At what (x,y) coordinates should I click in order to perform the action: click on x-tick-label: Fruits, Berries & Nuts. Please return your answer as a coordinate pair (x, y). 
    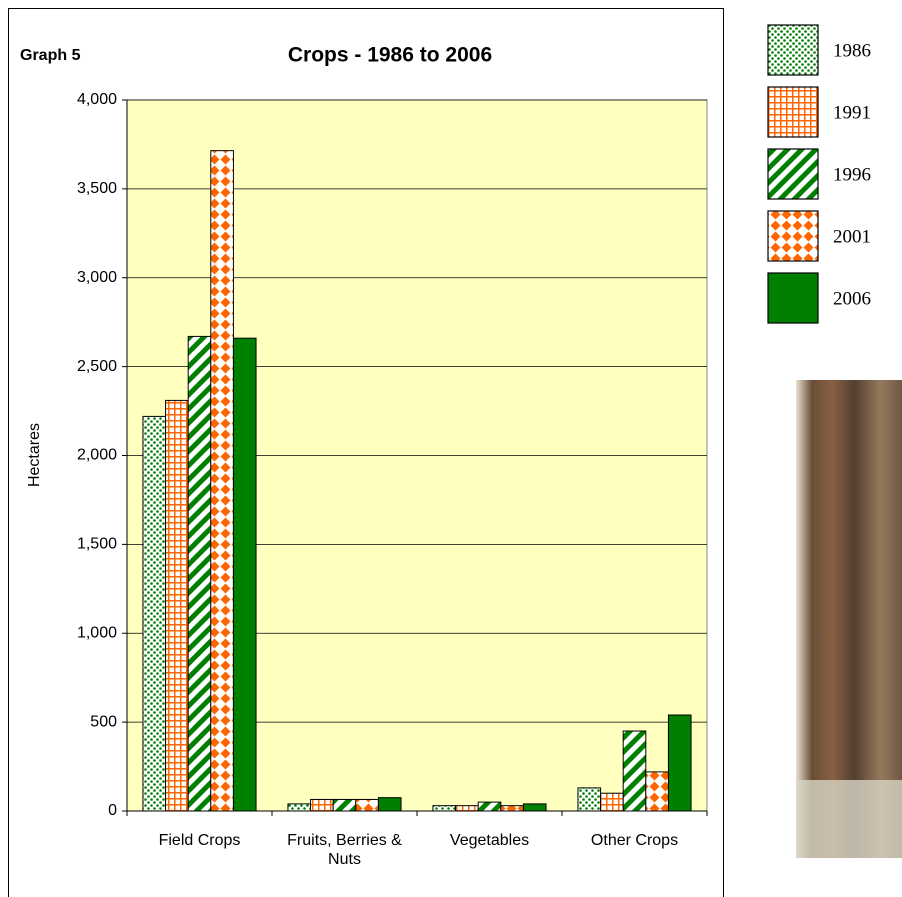
    Looking at the image, I should click on (344, 850).